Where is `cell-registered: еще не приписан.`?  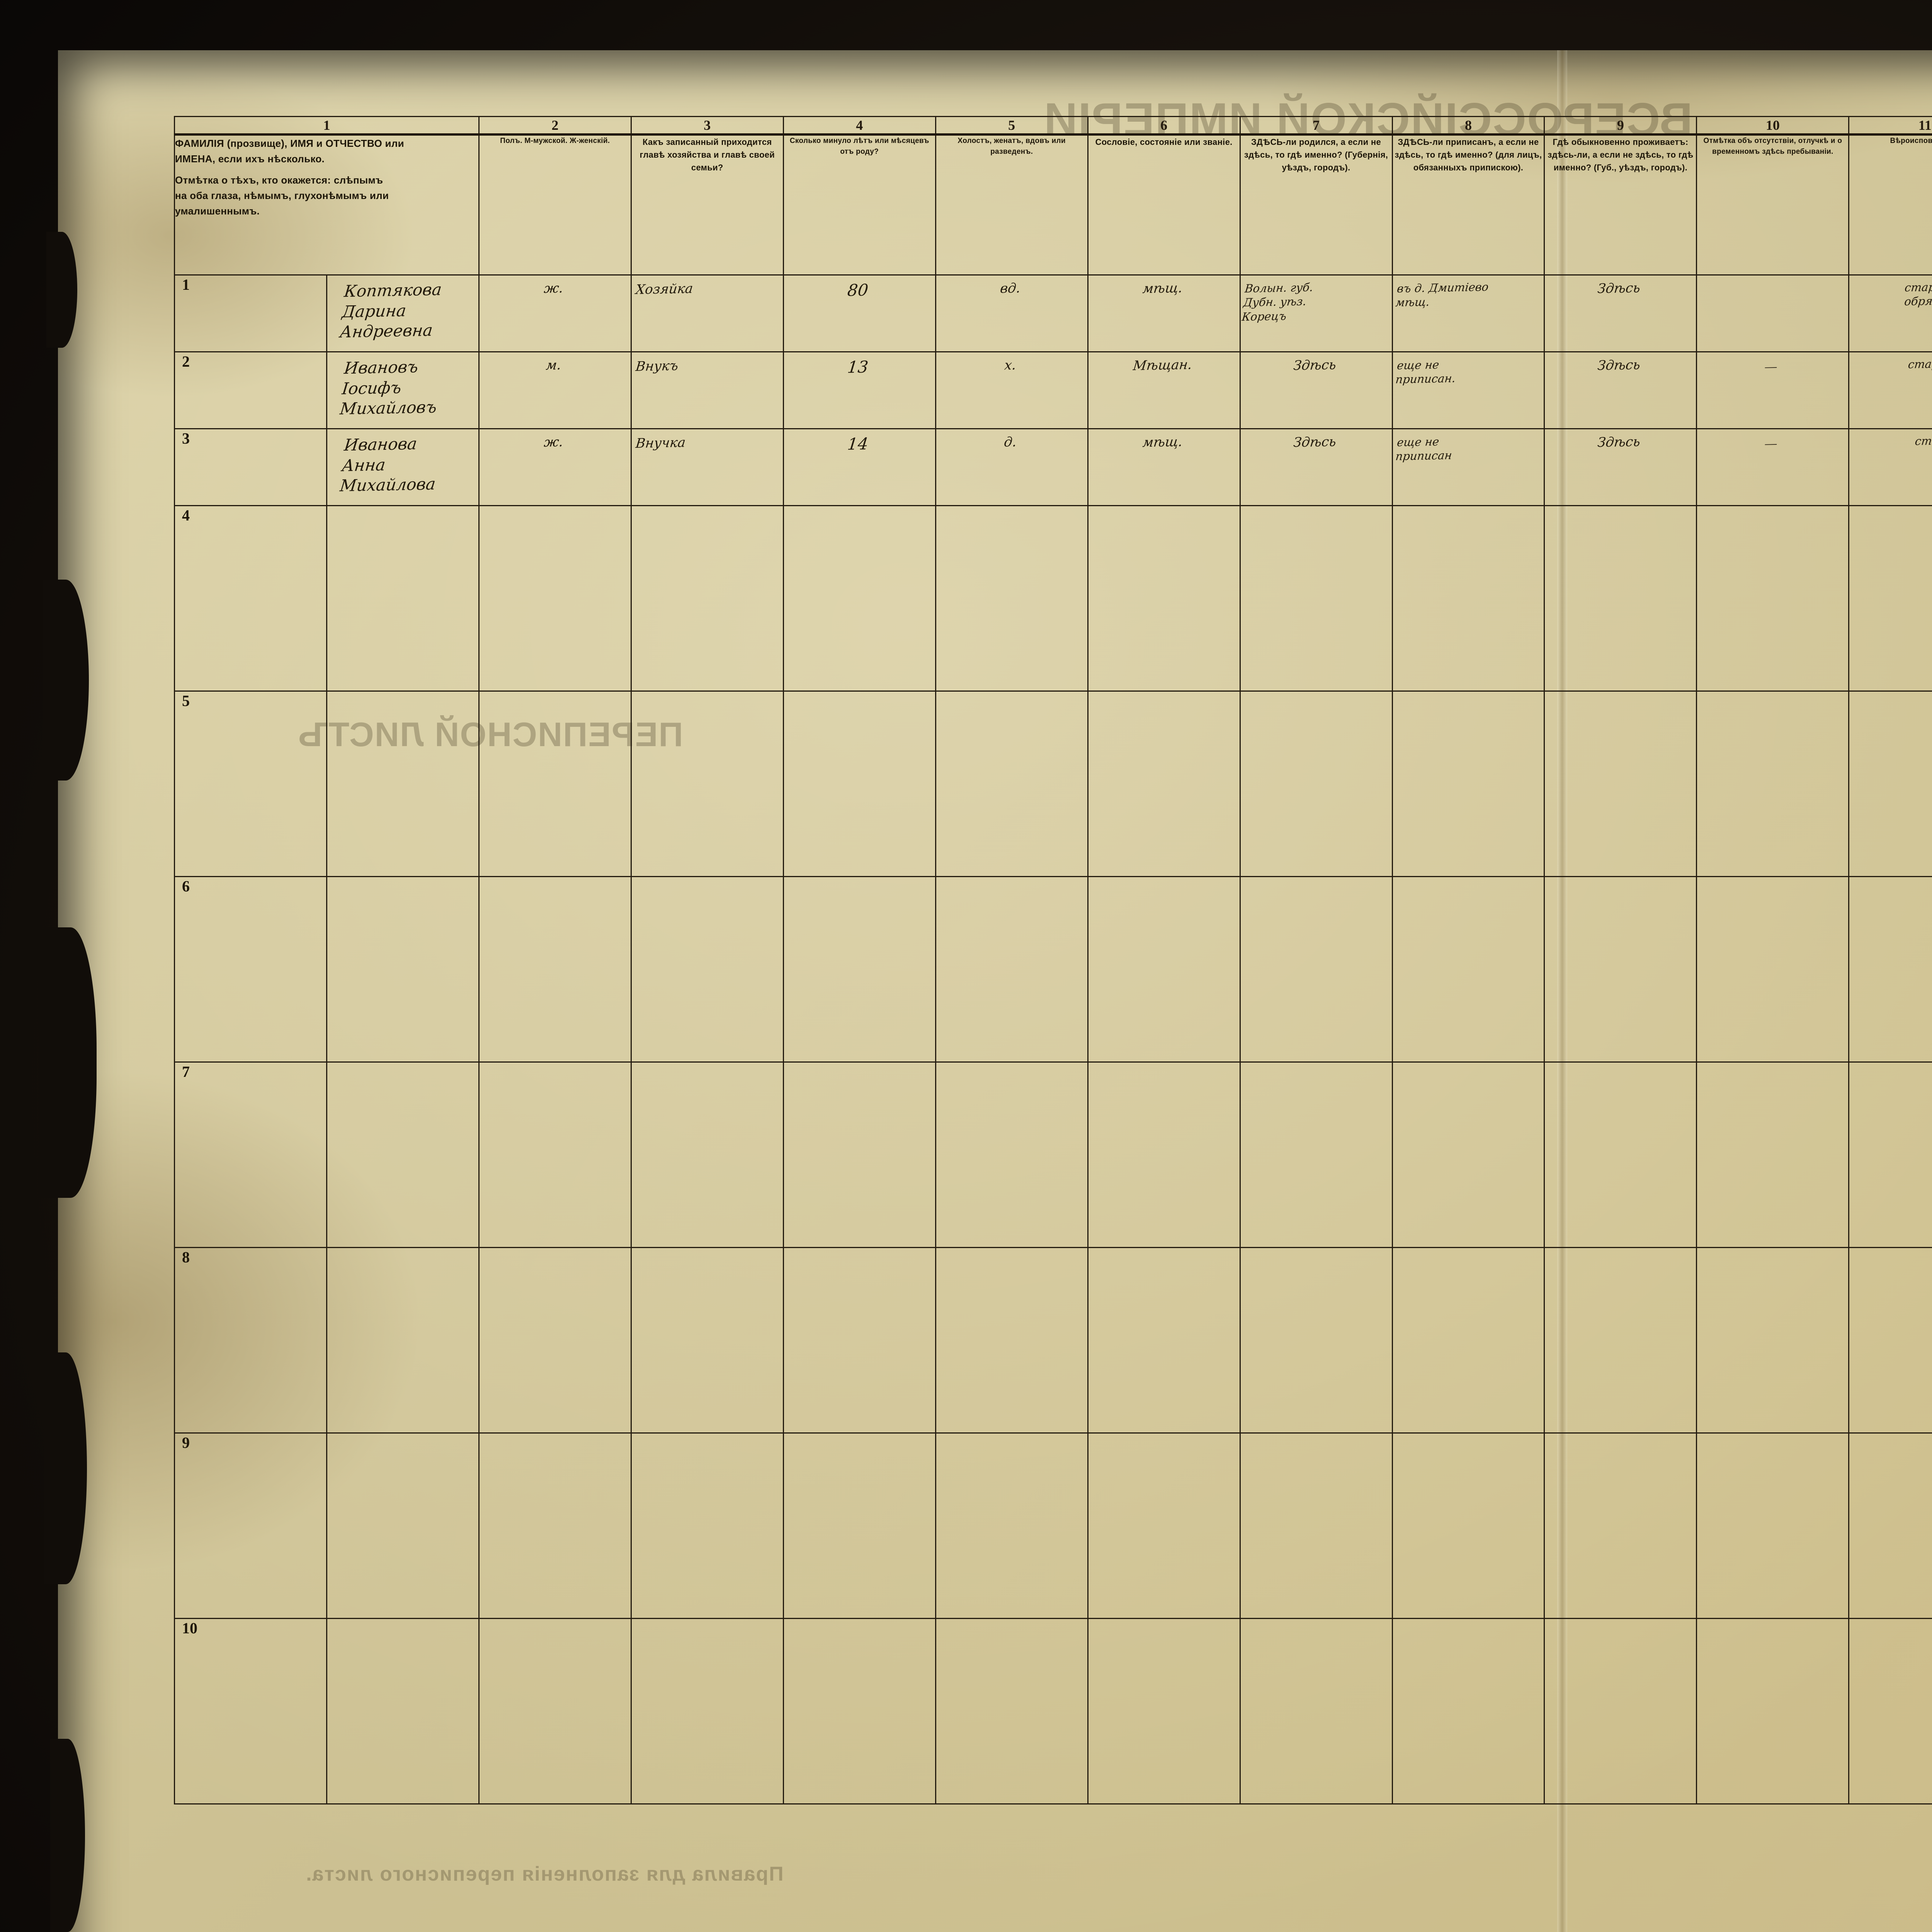
cell-registered: еще не приписан. is located at coordinates (1468, 390).